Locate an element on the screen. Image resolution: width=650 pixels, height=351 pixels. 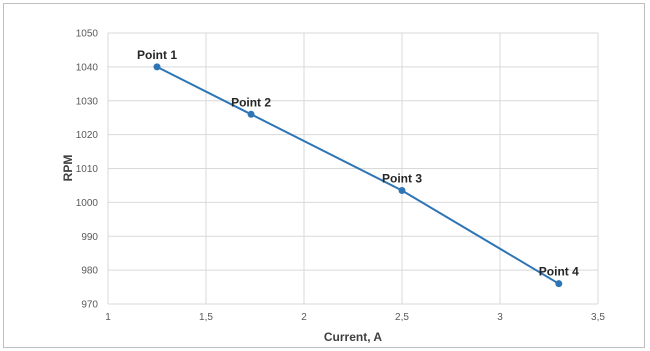
x-axis-title: Current, A is located at coordinates (353, 337).